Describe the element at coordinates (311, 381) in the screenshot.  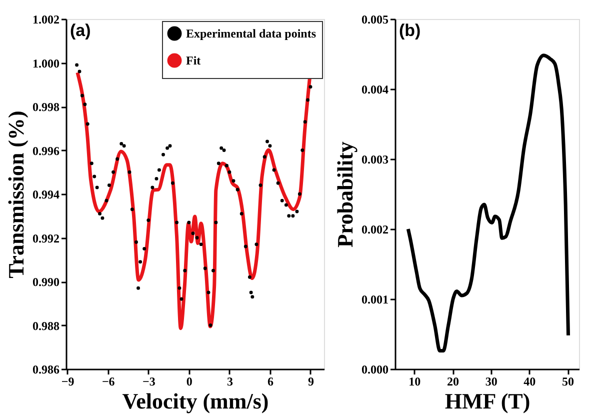
I see `x-tick-label: 9` at that location.